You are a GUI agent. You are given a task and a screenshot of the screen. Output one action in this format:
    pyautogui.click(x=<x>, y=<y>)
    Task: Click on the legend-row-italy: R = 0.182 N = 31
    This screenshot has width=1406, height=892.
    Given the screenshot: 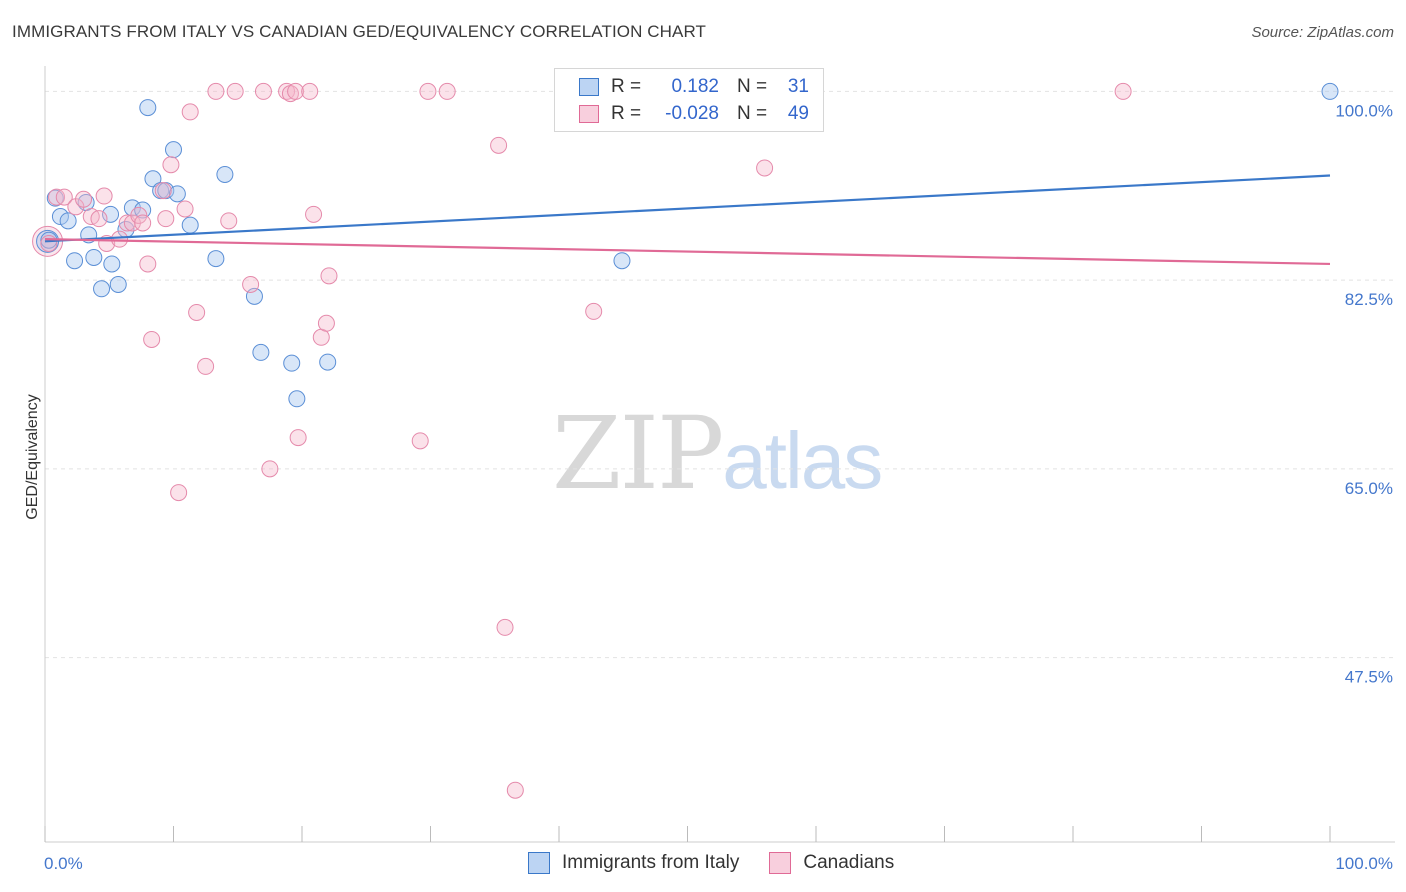 What is the action you would take?
    pyautogui.click(x=694, y=87)
    